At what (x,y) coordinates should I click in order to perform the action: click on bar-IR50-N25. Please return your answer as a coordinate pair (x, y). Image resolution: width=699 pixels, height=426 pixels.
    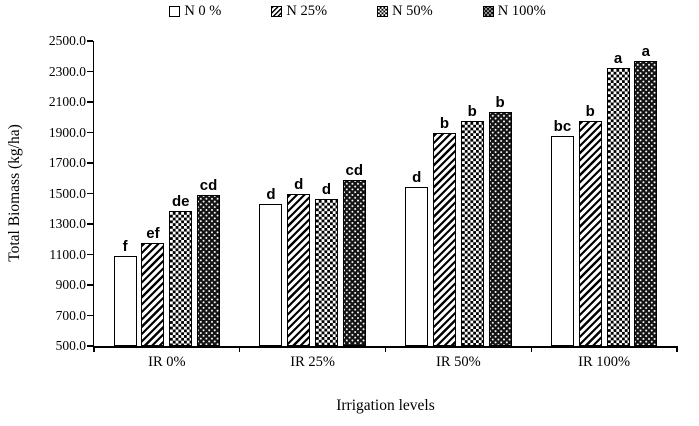
    Looking at the image, I should click on (444, 239).